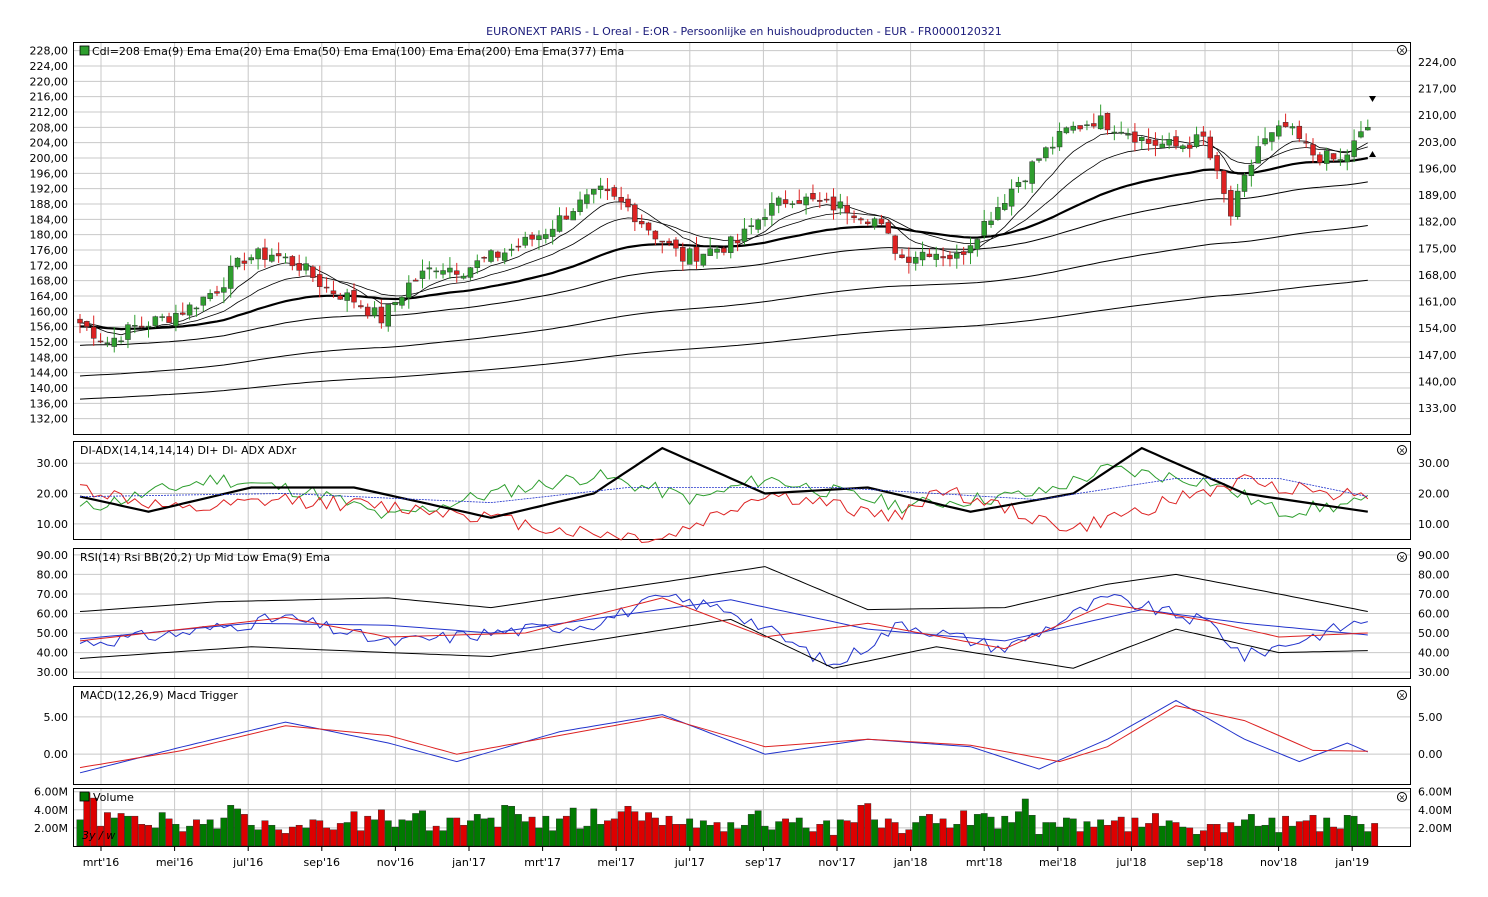  What do you see at coordinates (542, 862) in the screenshot?
I see `x-axis-label: mrt'17` at bounding box center [542, 862].